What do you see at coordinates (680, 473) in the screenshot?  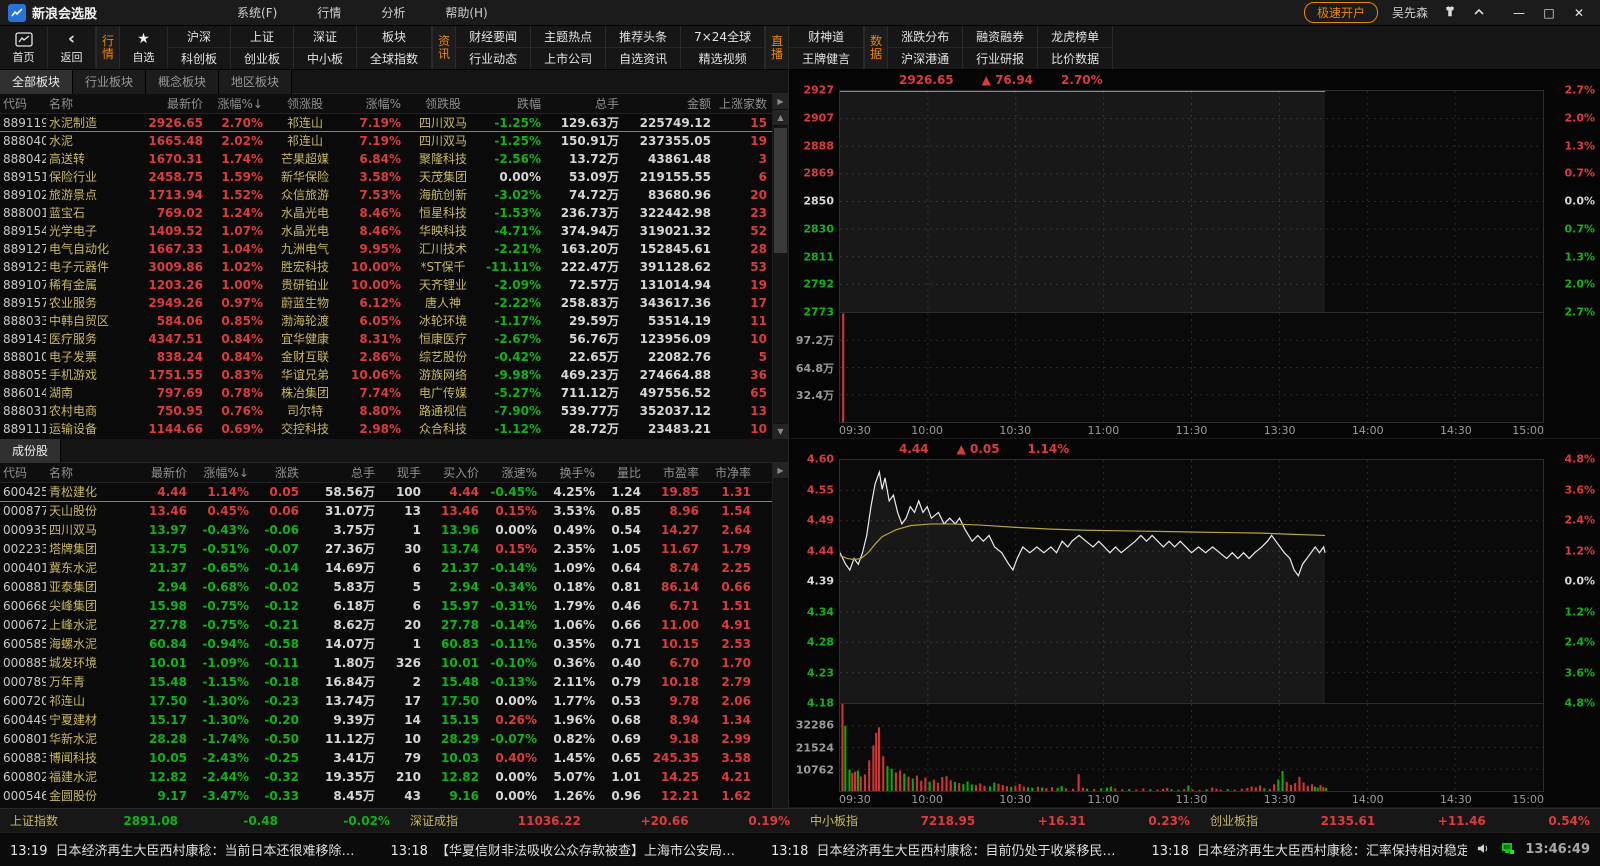 I see `column-header: 市盈率` at bounding box center [680, 473].